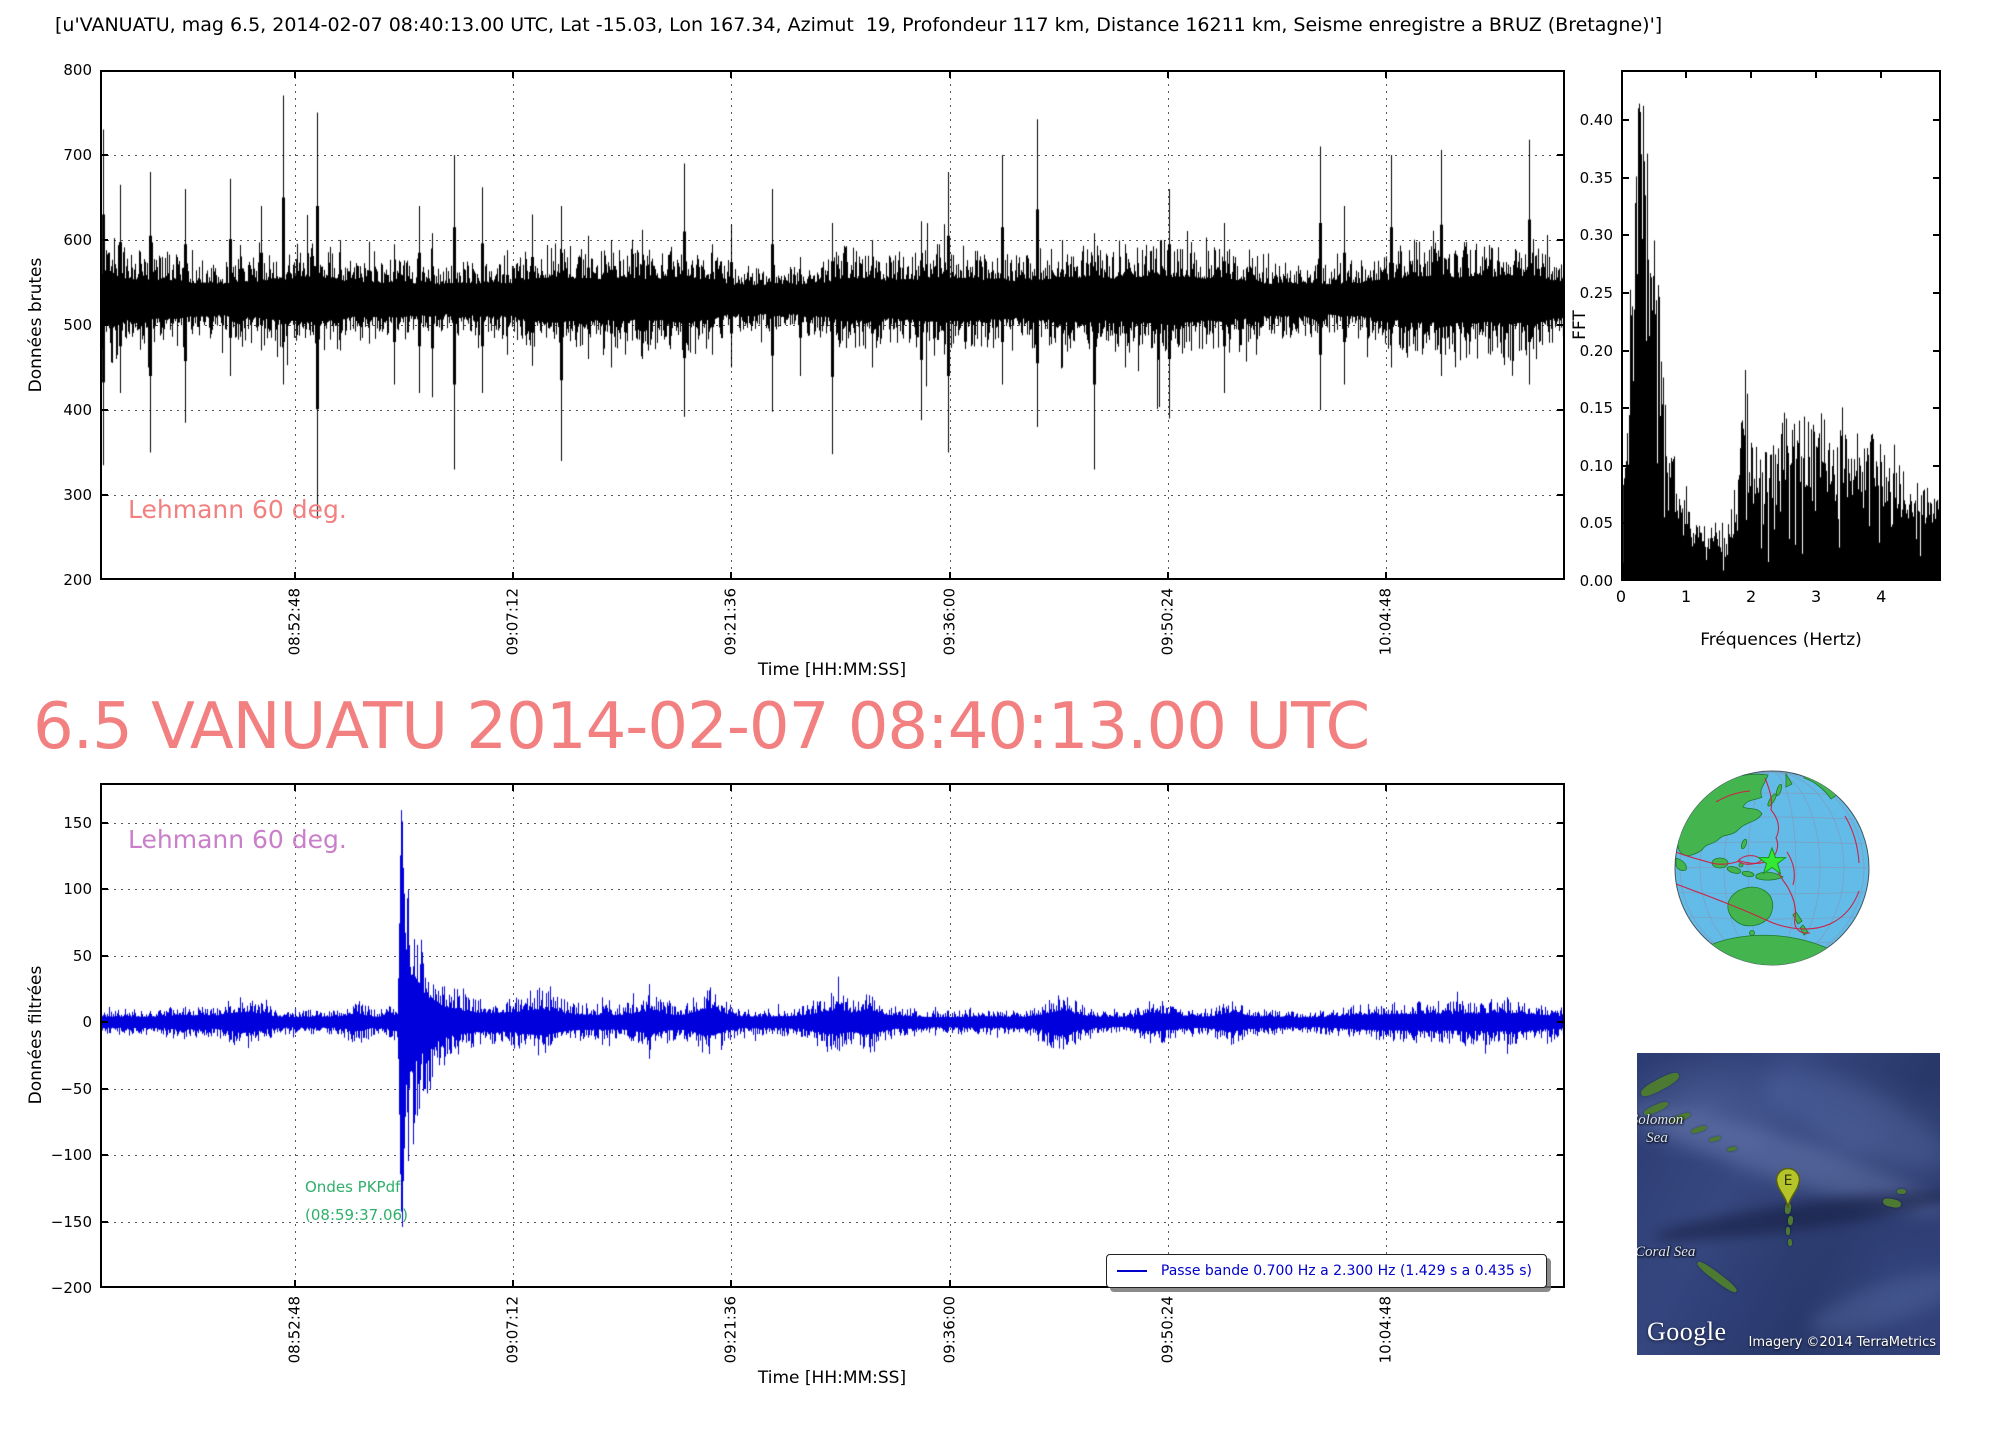  What do you see at coordinates (832, 670) in the screenshot?
I see `raw-x-axis-label: Time [HH:MM:SS]` at bounding box center [832, 670].